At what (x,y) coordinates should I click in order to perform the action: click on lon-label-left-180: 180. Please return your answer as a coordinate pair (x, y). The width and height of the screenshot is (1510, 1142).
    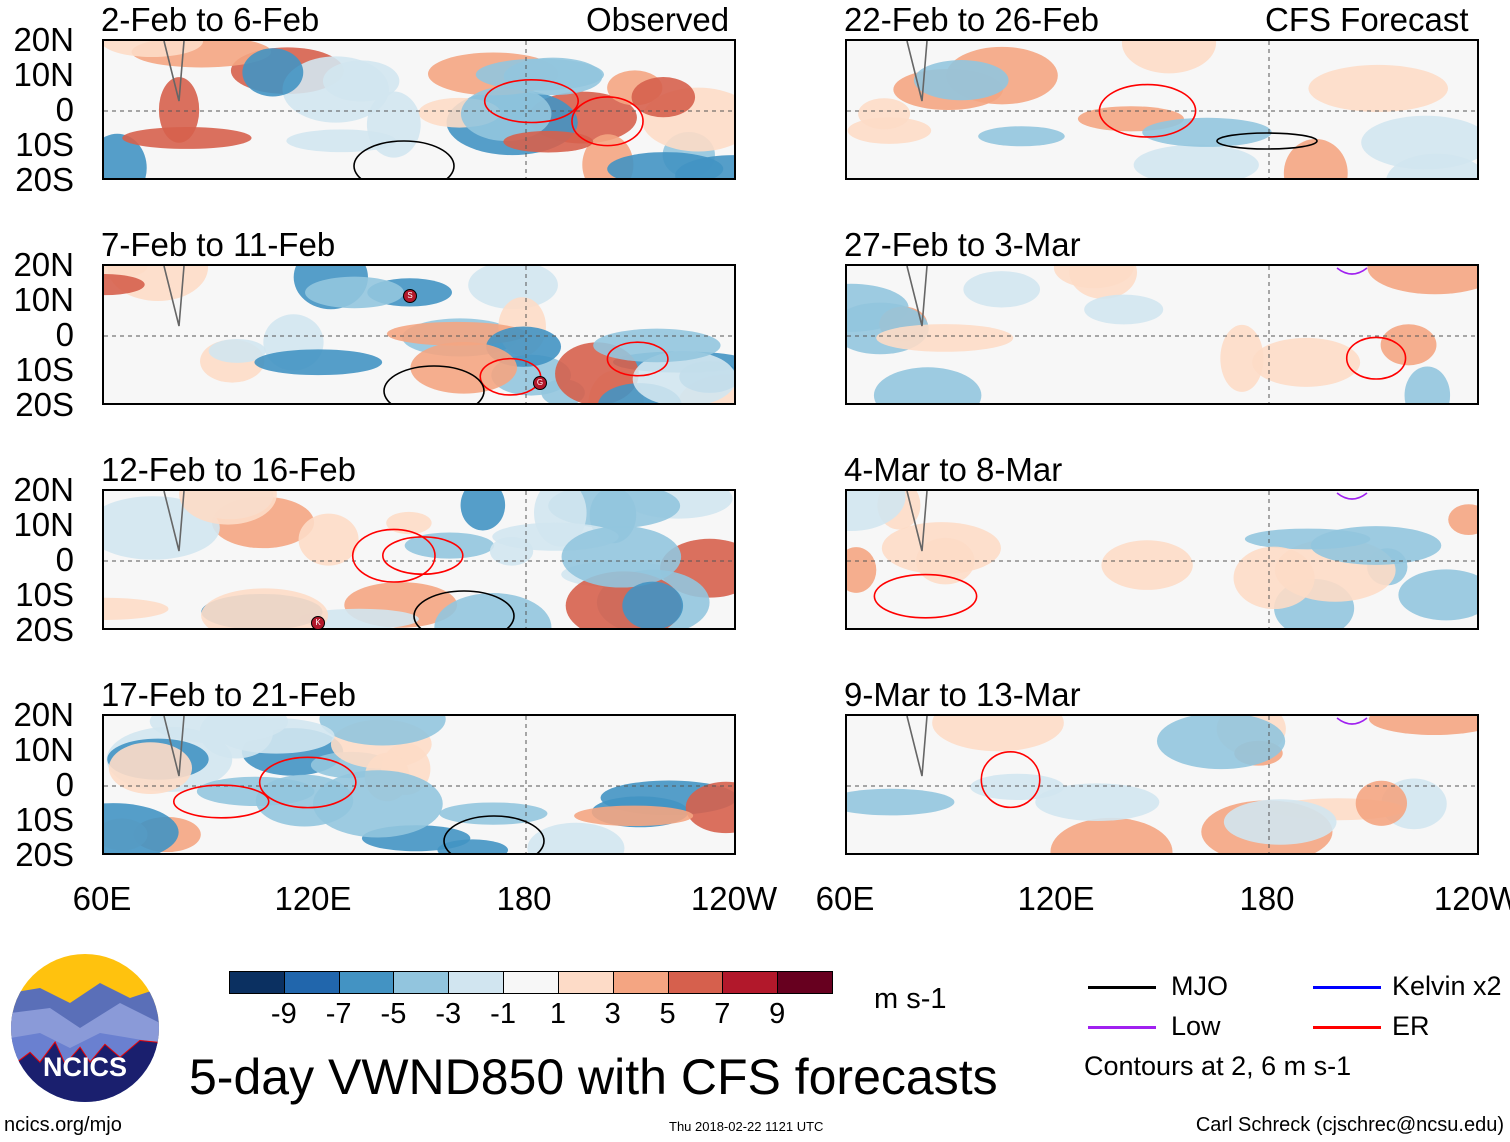
    Looking at the image, I should click on (524, 898).